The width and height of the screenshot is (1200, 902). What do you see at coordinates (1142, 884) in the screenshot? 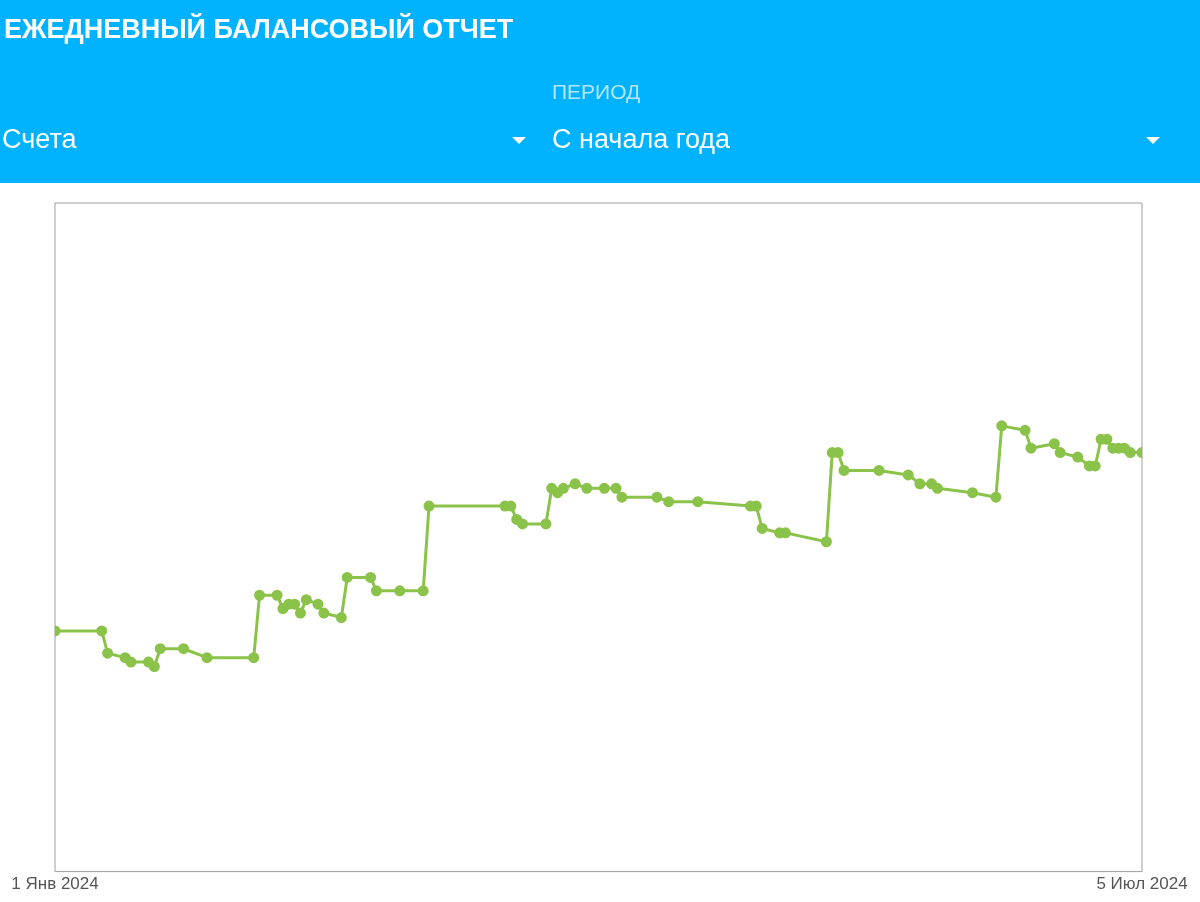
I see `x-tick-label: 5 Июл 2024` at bounding box center [1142, 884].